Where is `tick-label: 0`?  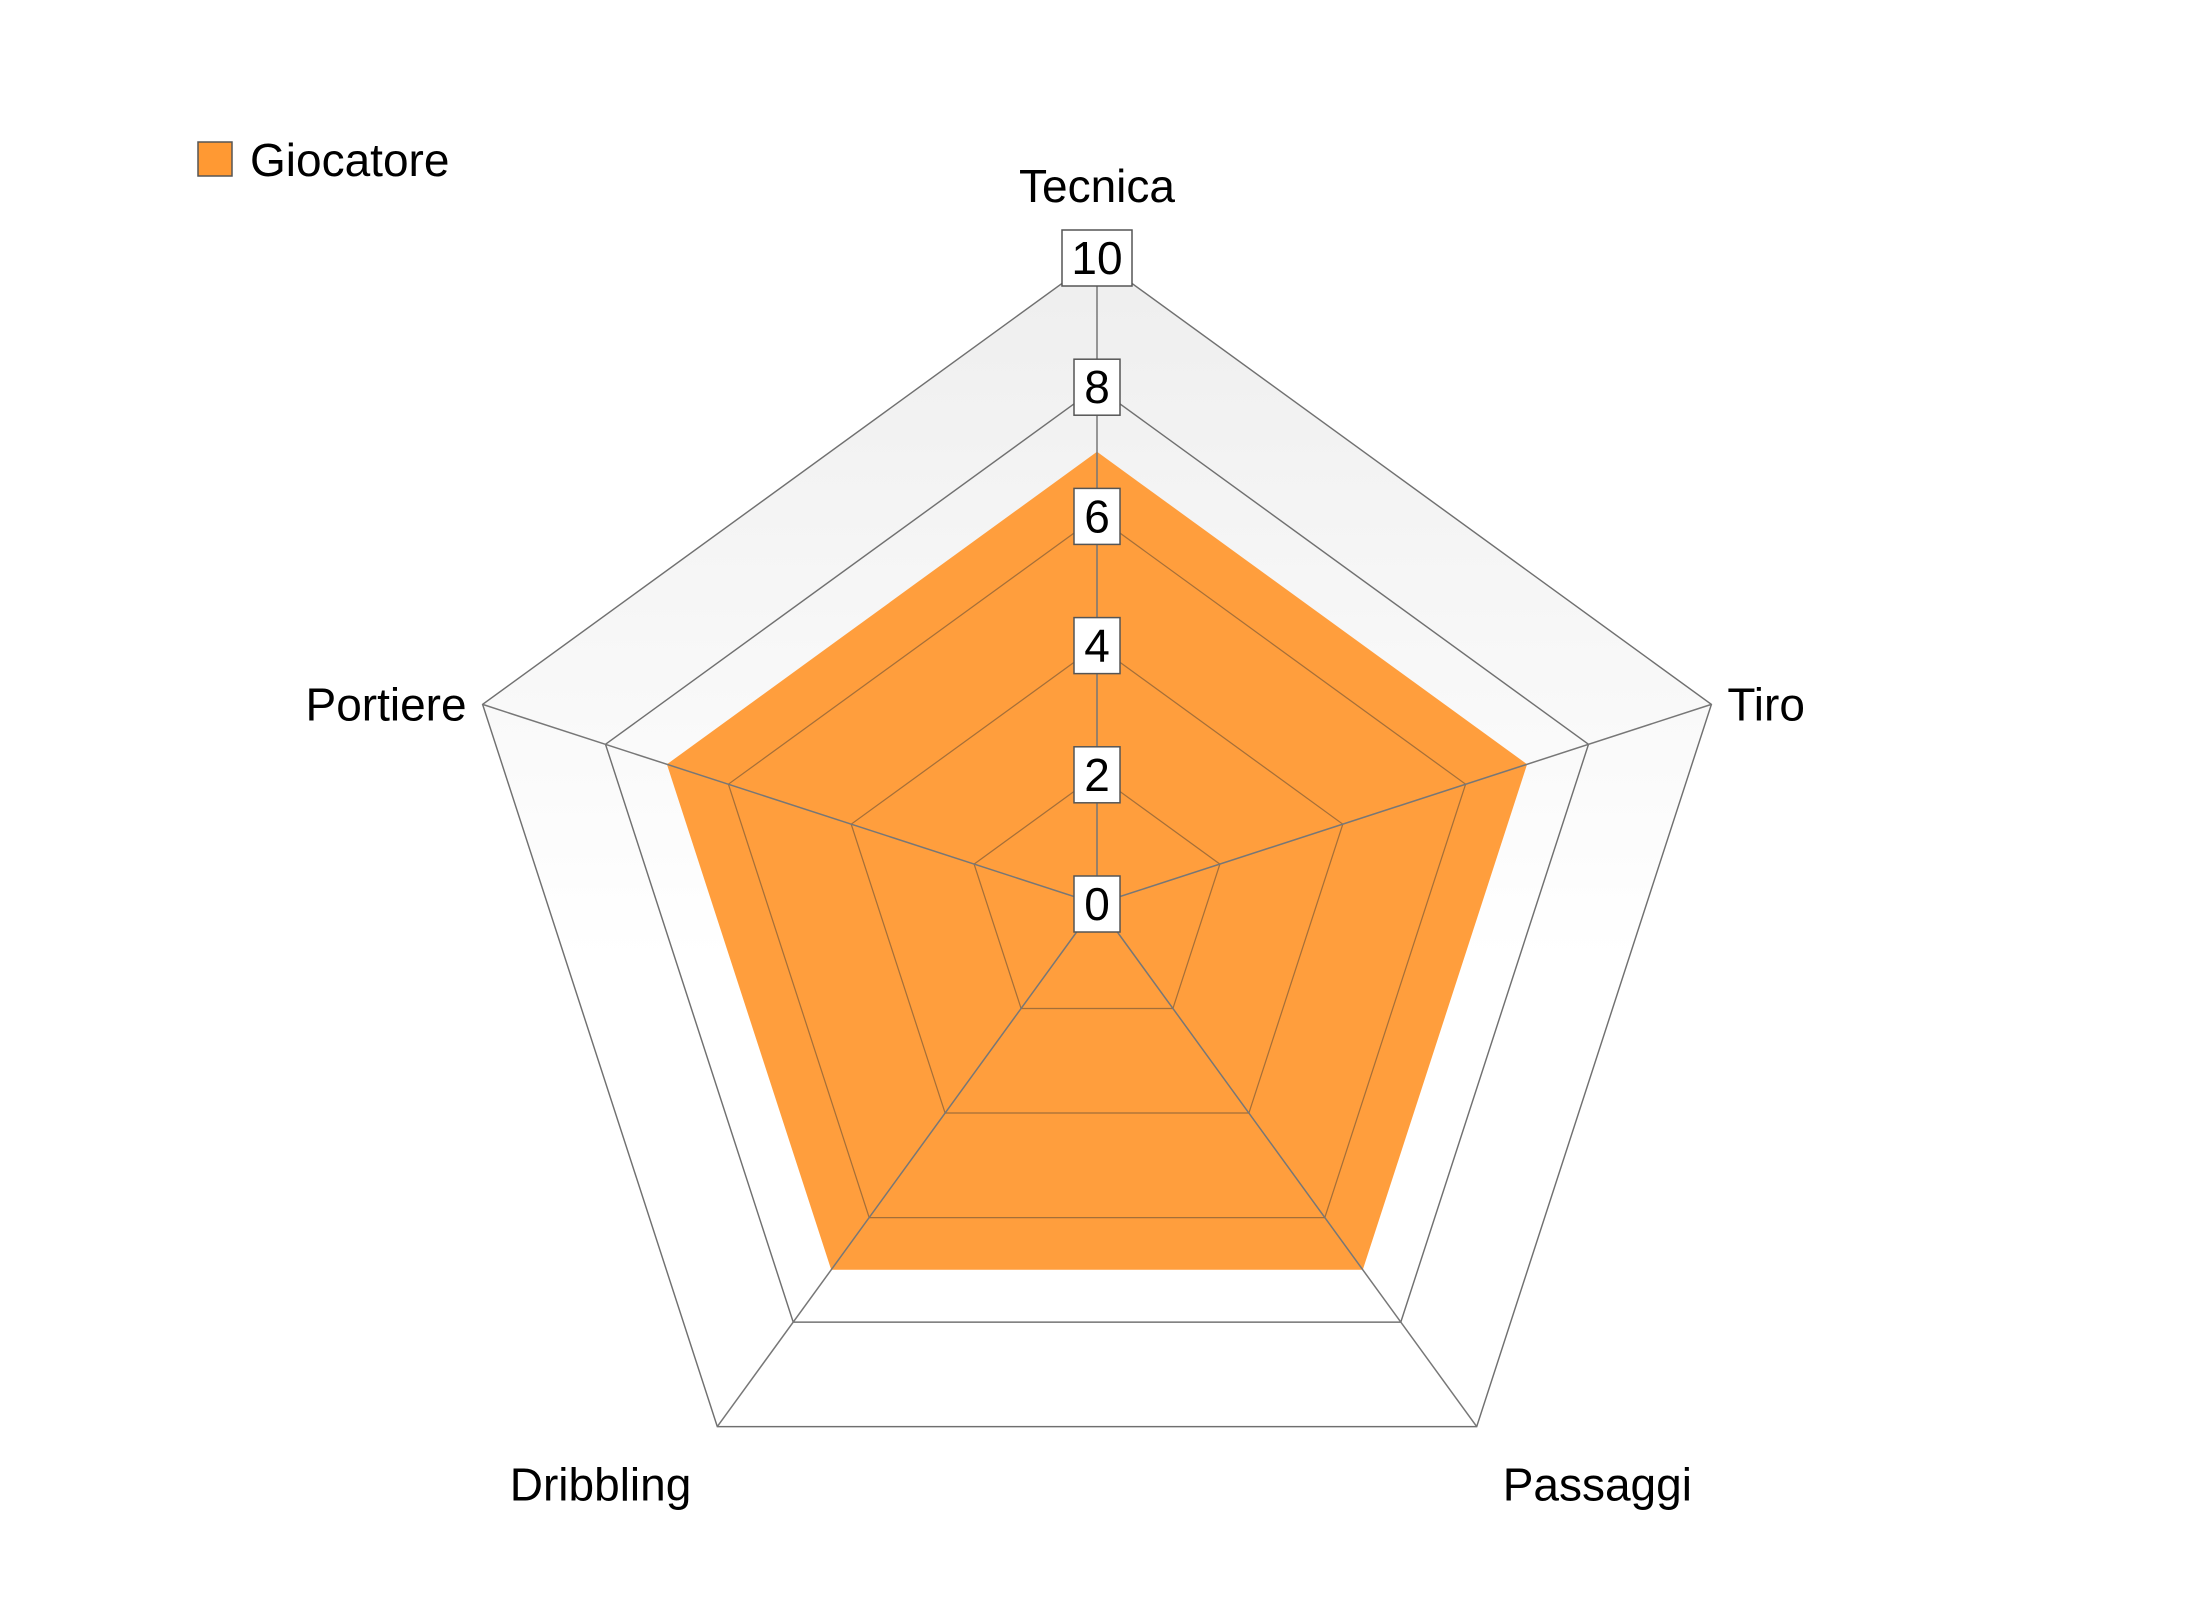 tick-label: 0 is located at coordinates (1097, 904).